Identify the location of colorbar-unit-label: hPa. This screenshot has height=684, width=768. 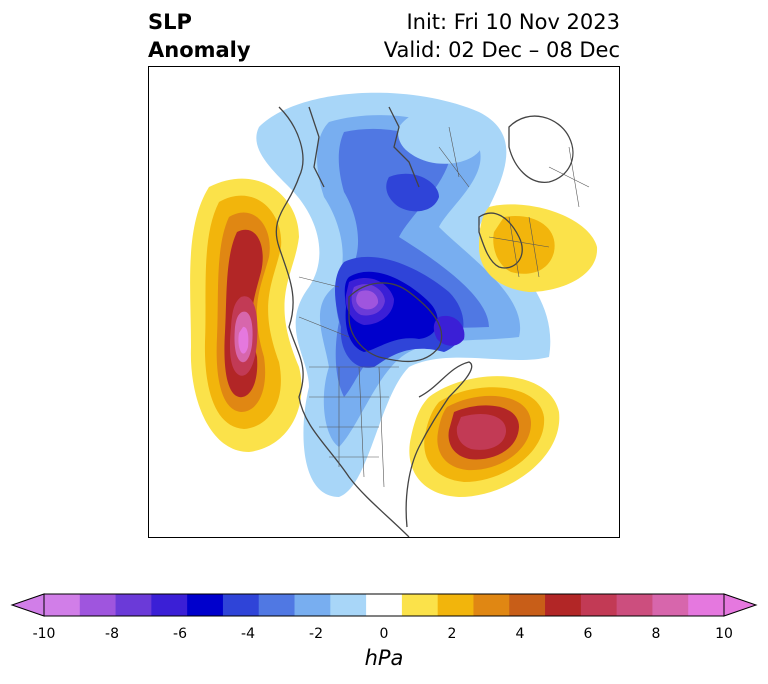
(384, 658).